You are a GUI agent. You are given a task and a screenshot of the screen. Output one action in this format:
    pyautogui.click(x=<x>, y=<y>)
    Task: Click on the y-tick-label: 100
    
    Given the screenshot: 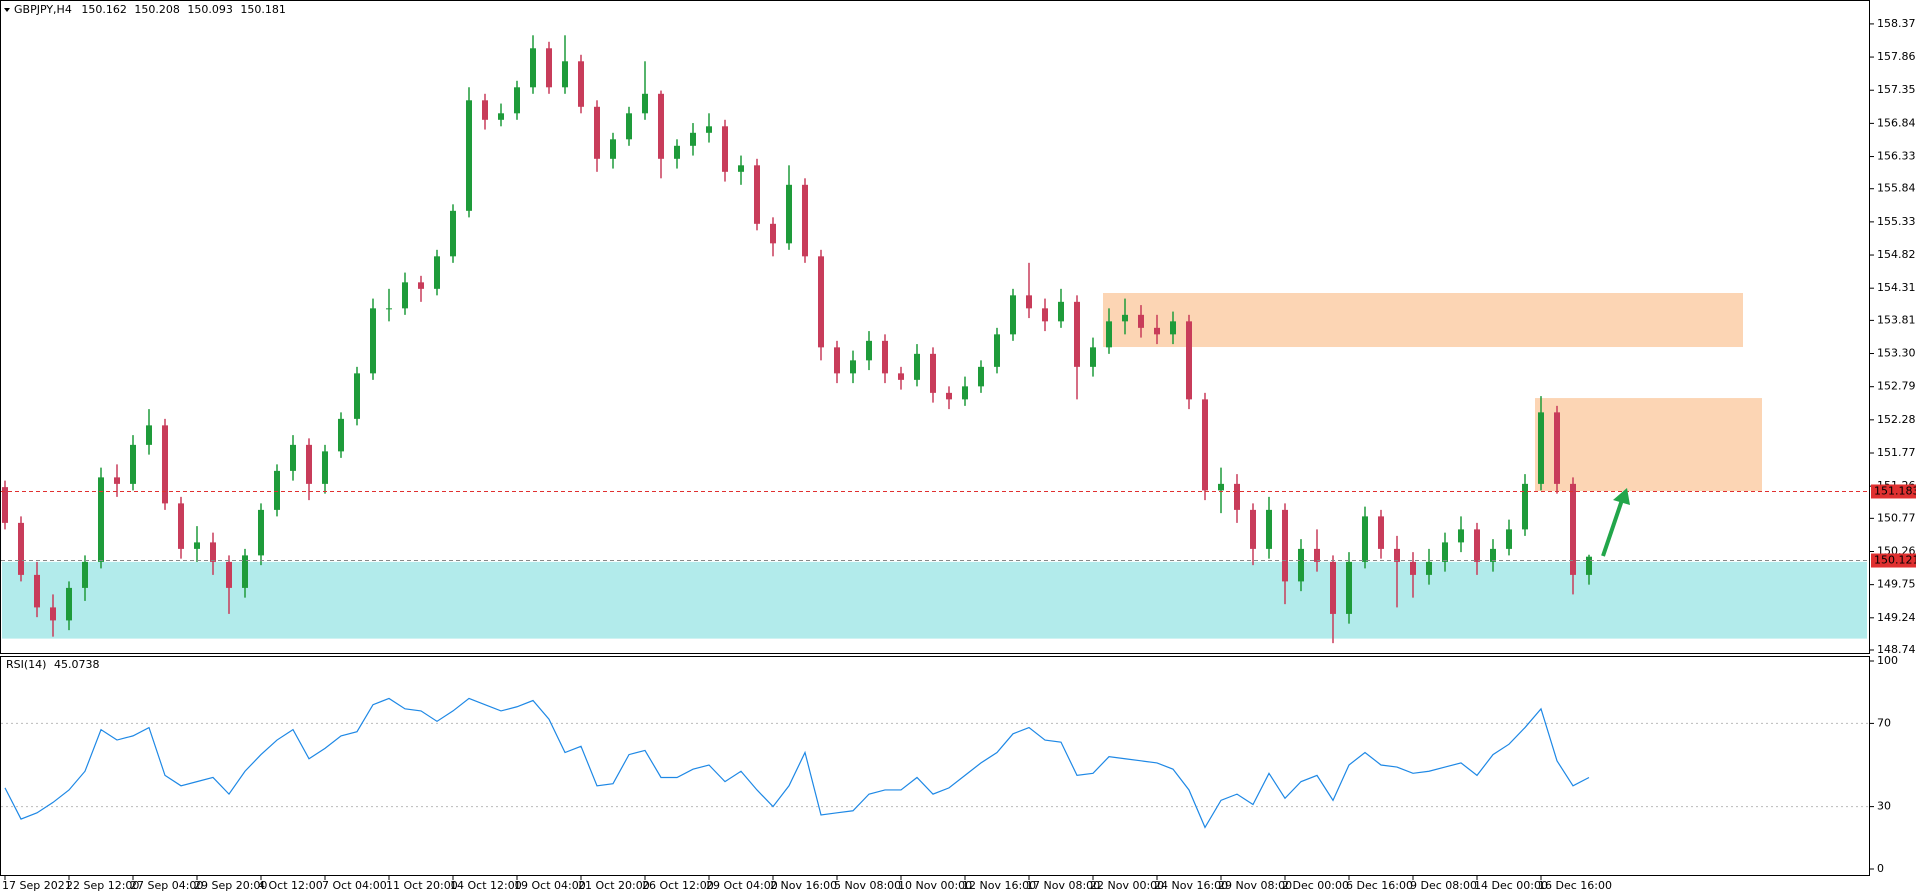 What is the action you would take?
    pyautogui.click(x=1887, y=660)
    